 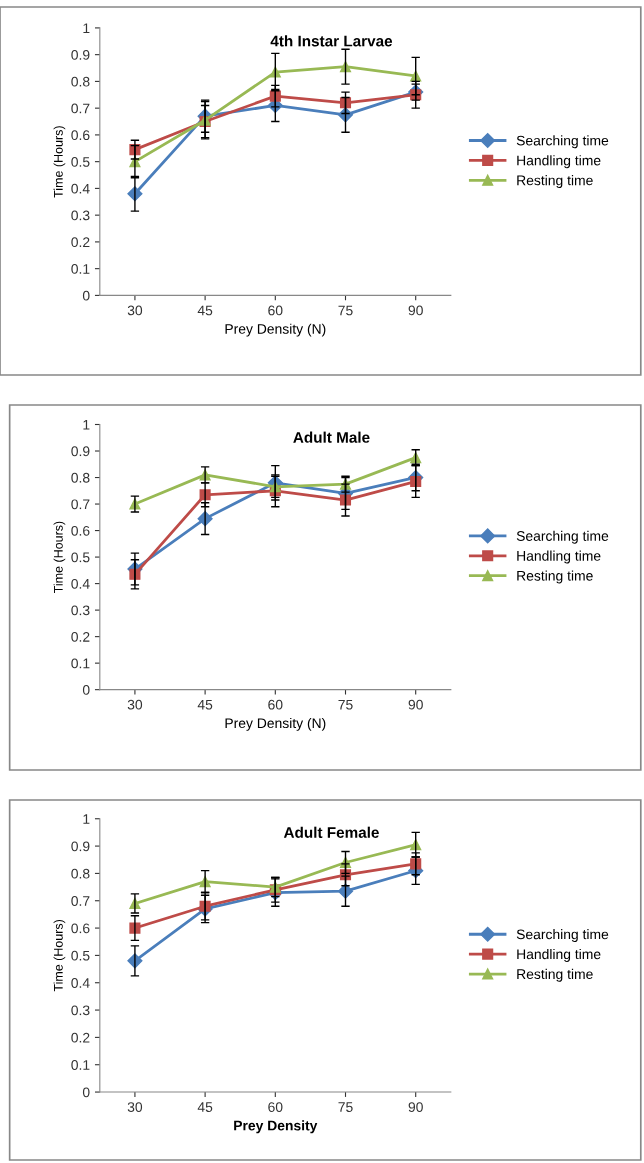 I want to click on x-axis-title: Prey Density, so click(x=276, y=1127).